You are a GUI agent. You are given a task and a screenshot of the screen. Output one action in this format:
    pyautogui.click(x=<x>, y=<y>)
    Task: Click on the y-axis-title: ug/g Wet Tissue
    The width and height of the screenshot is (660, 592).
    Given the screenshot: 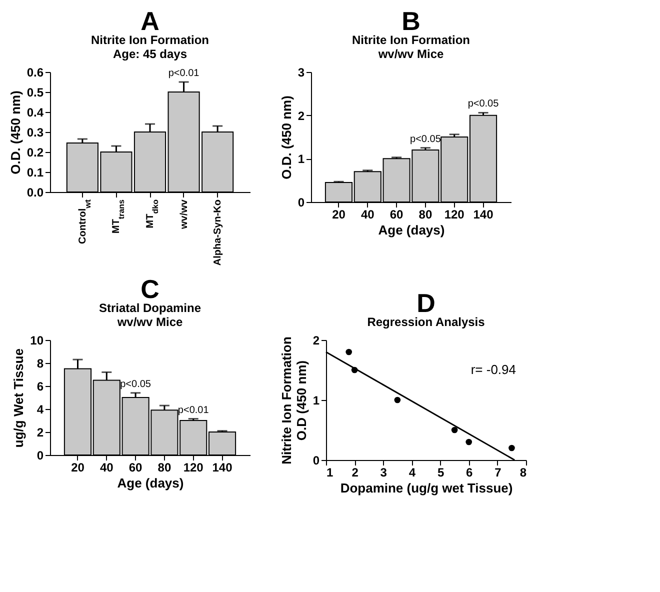 What is the action you would take?
    pyautogui.click(x=18, y=398)
    